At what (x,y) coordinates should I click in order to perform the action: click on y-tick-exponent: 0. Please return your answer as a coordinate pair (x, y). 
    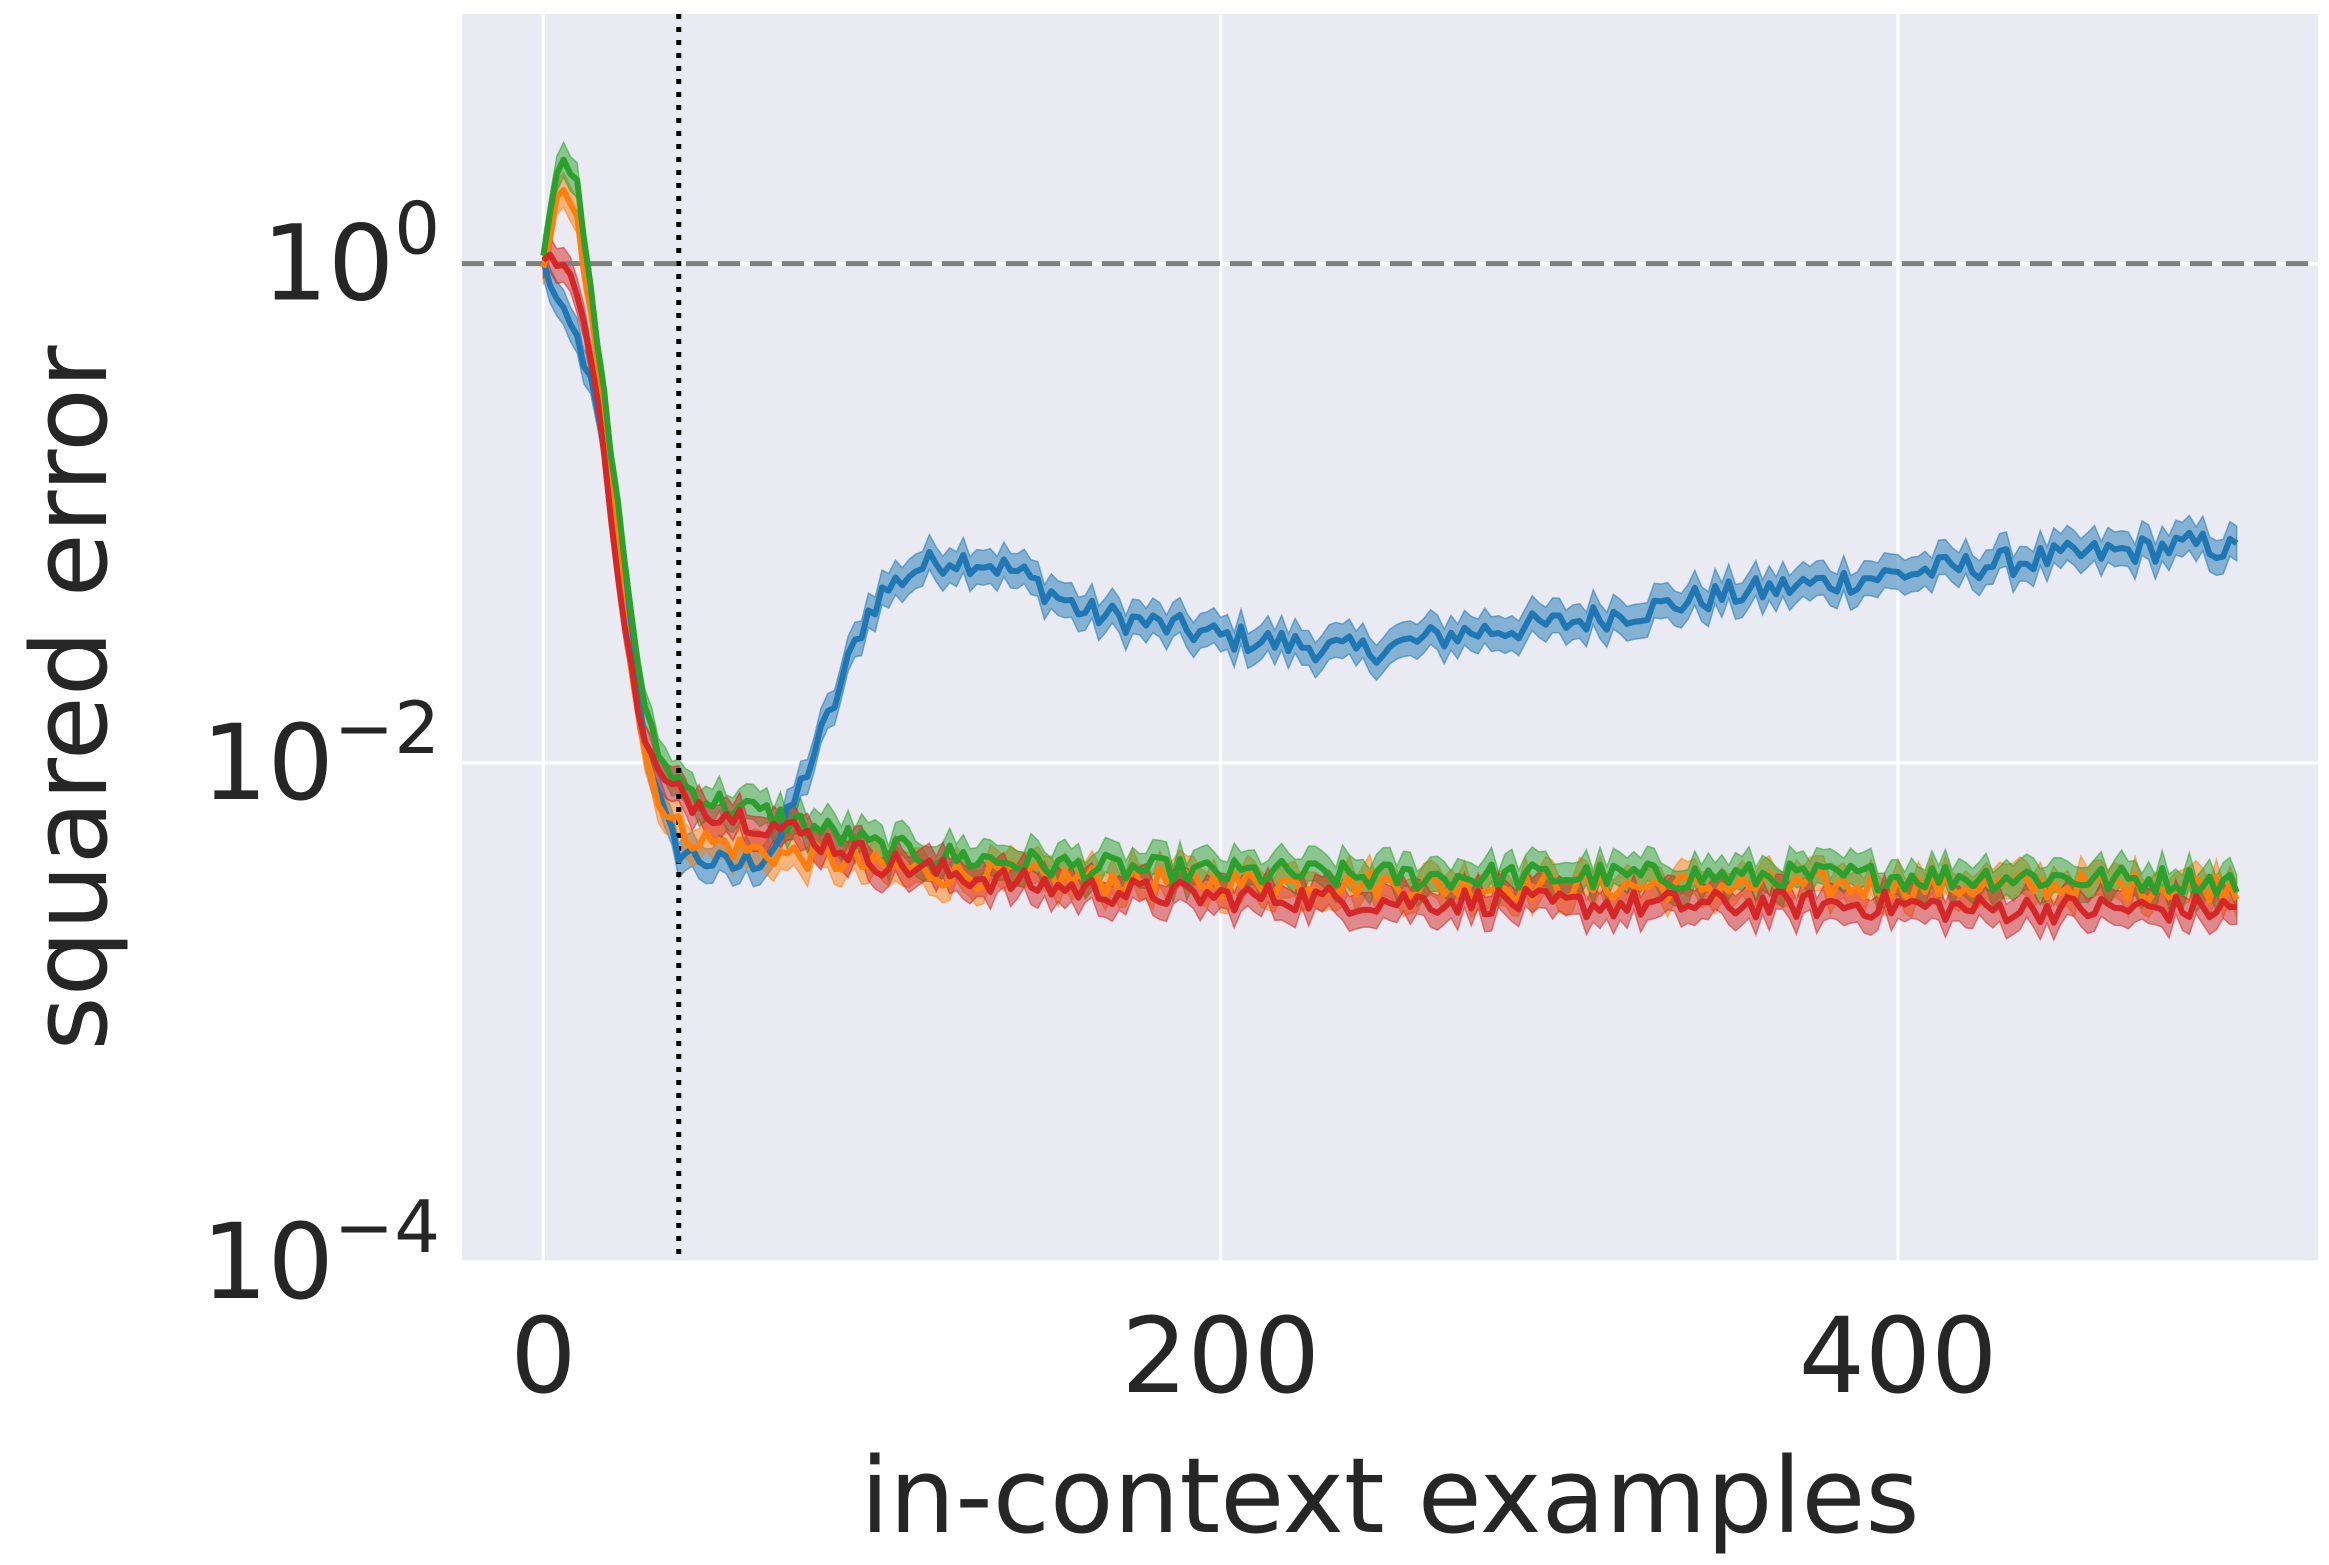
    Looking at the image, I should click on (417, 229).